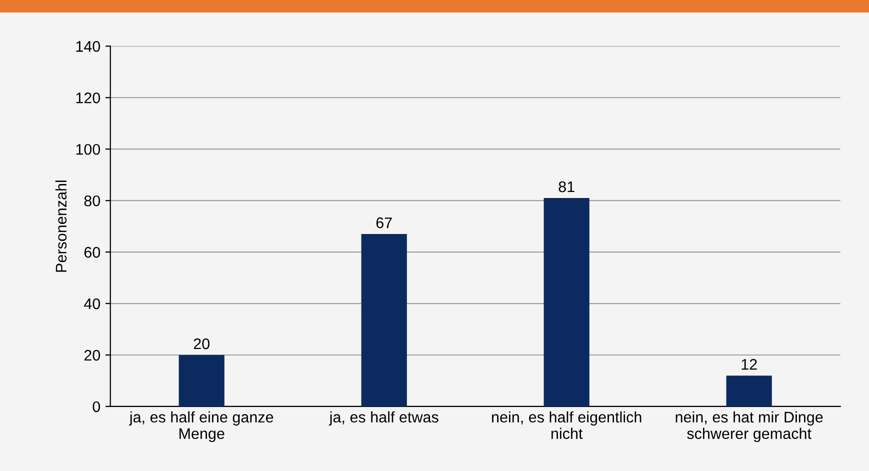 The width and height of the screenshot is (869, 471). What do you see at coordinates (92, 252) in the screenshot?
I see `y-tick-label: 60` at bounding box center [92, 252].